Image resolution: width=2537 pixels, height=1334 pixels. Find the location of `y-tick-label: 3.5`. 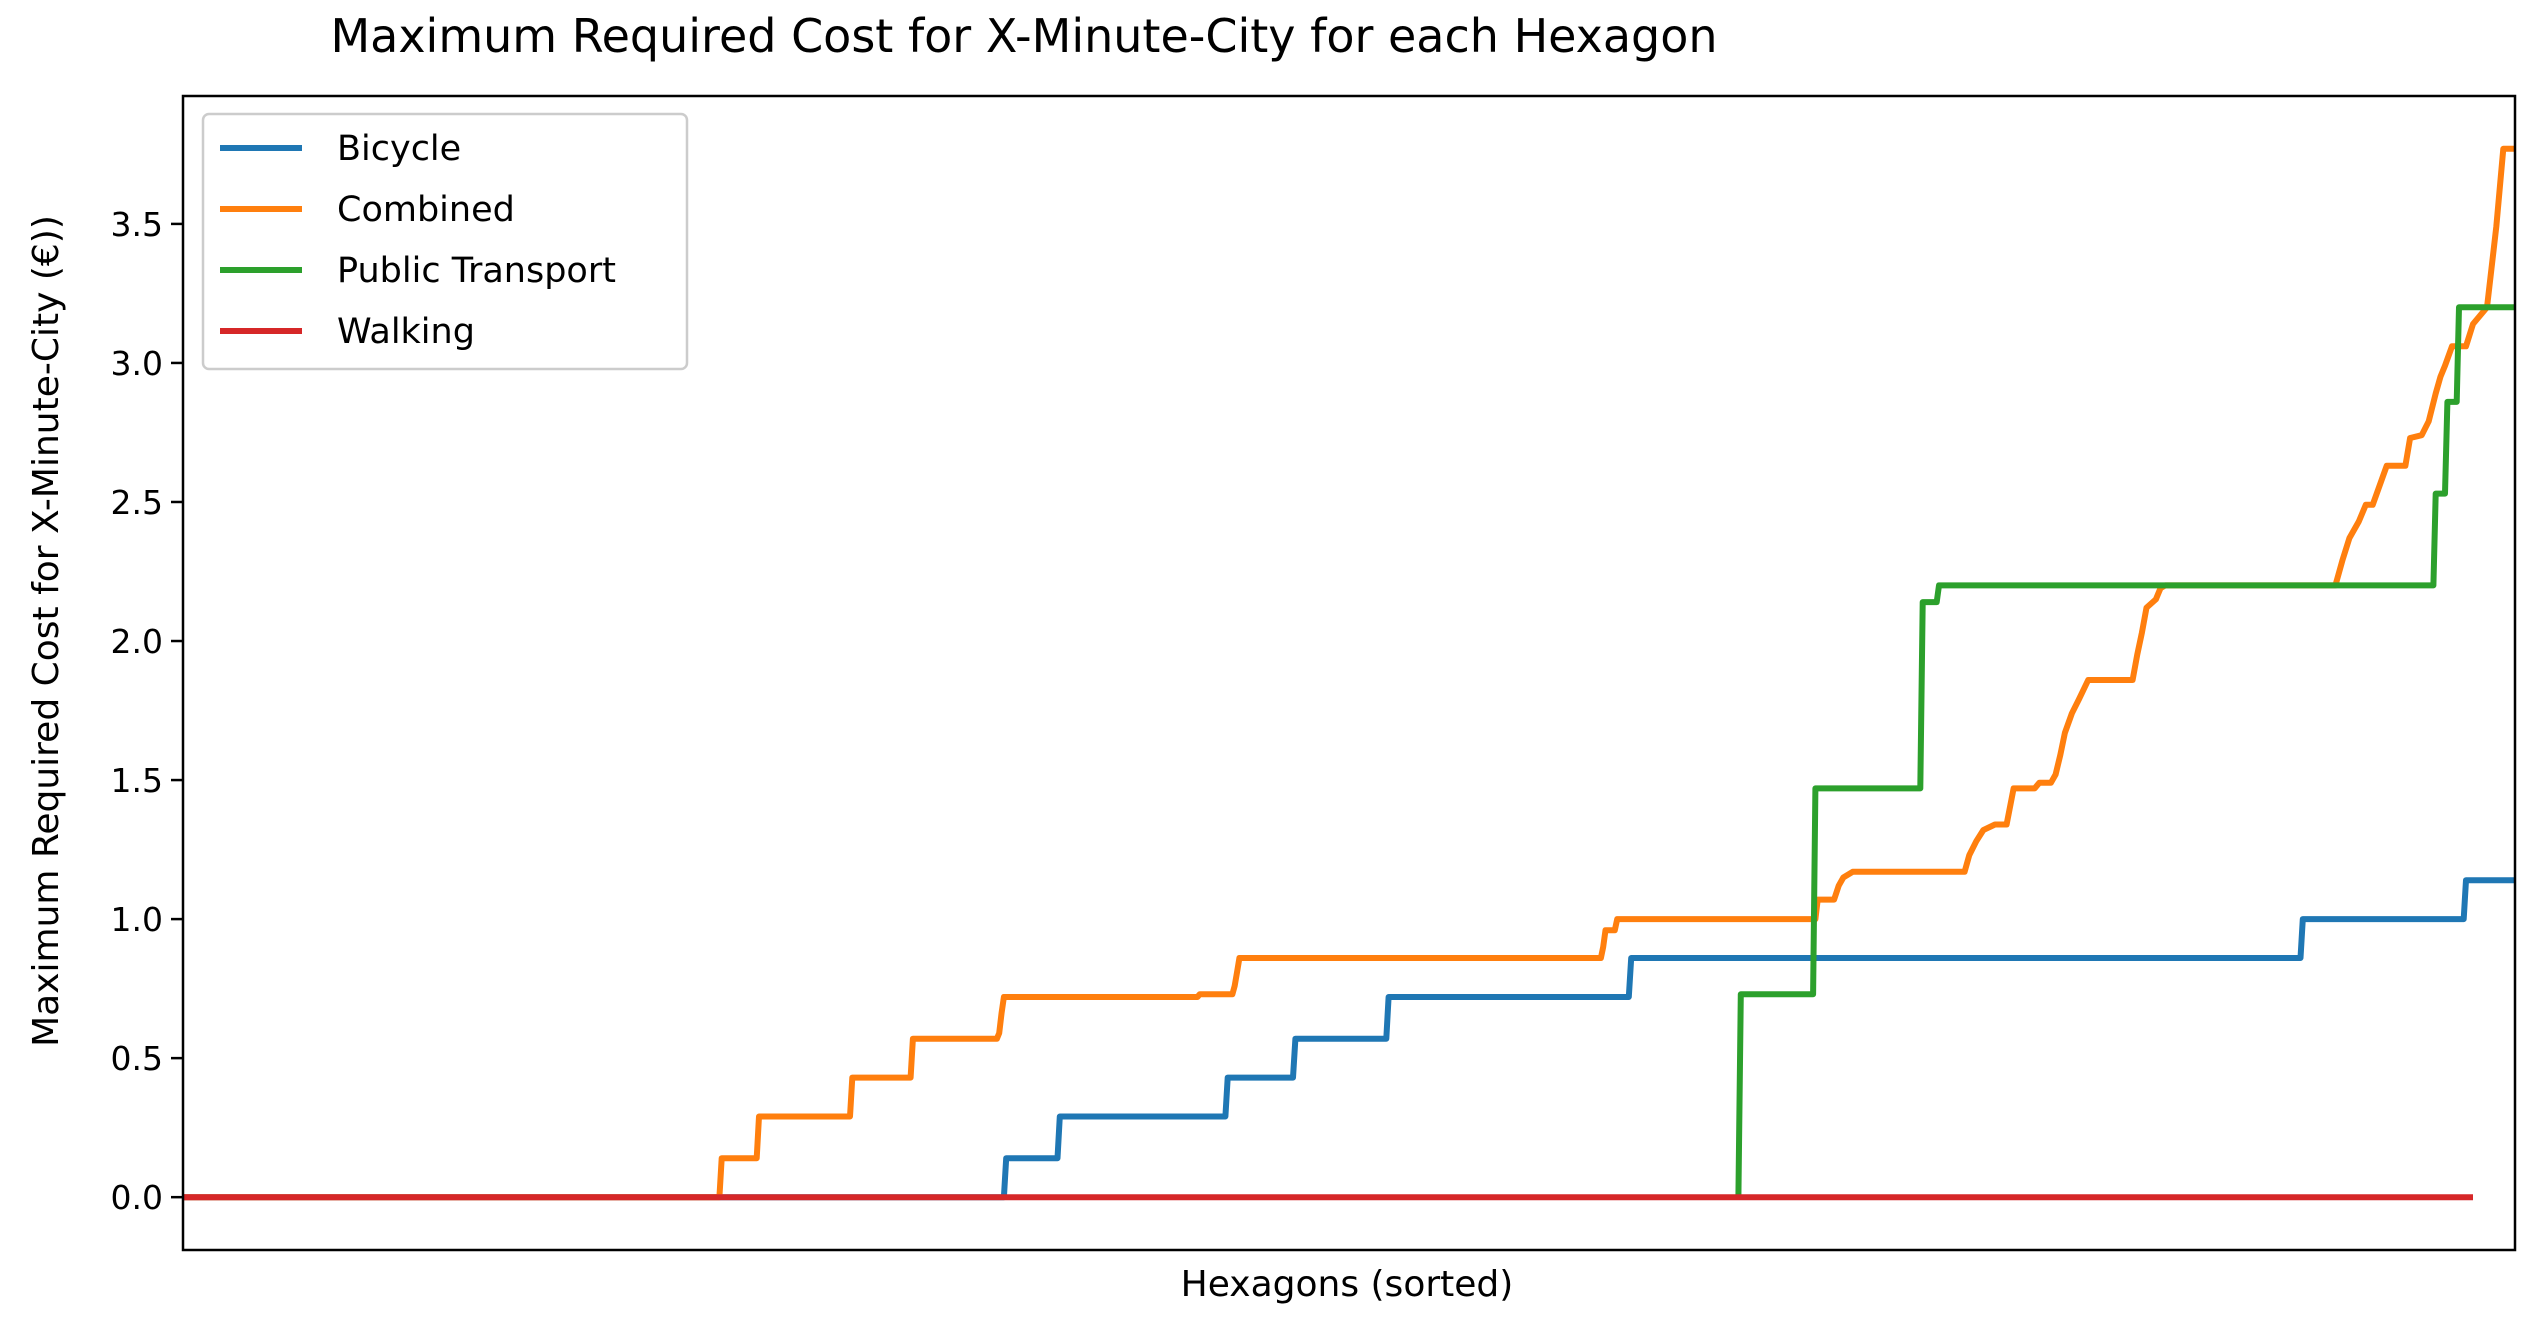

y-tick-label: 3.5 is located at coordinates (137, 224).